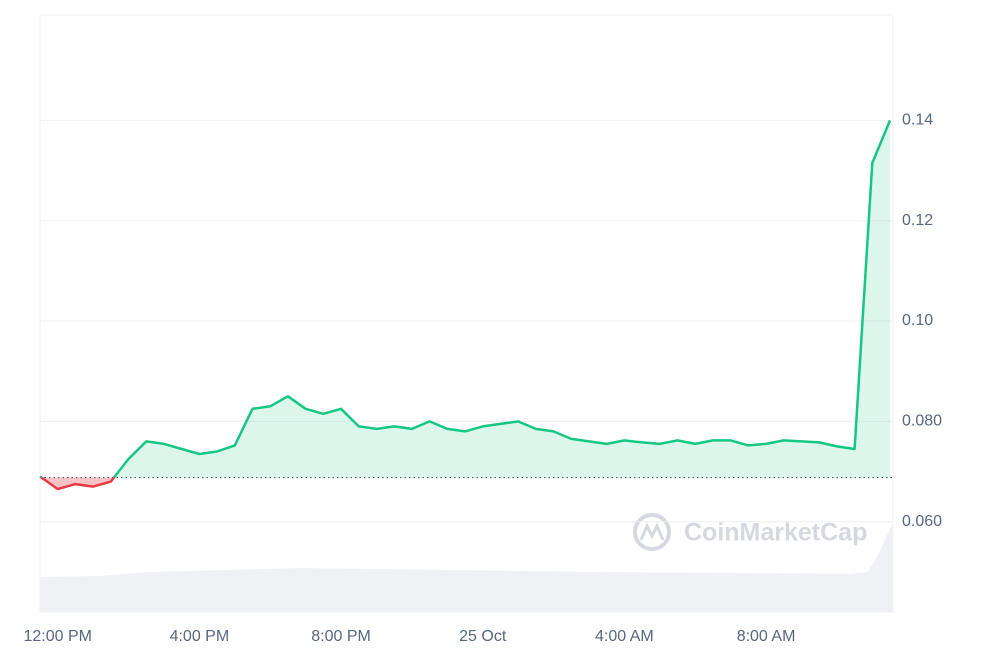  What do you see at coordinates (922, 521) in the screenshot?
I see `y-tick-label: 0.060` at bounding box center [922, 521].